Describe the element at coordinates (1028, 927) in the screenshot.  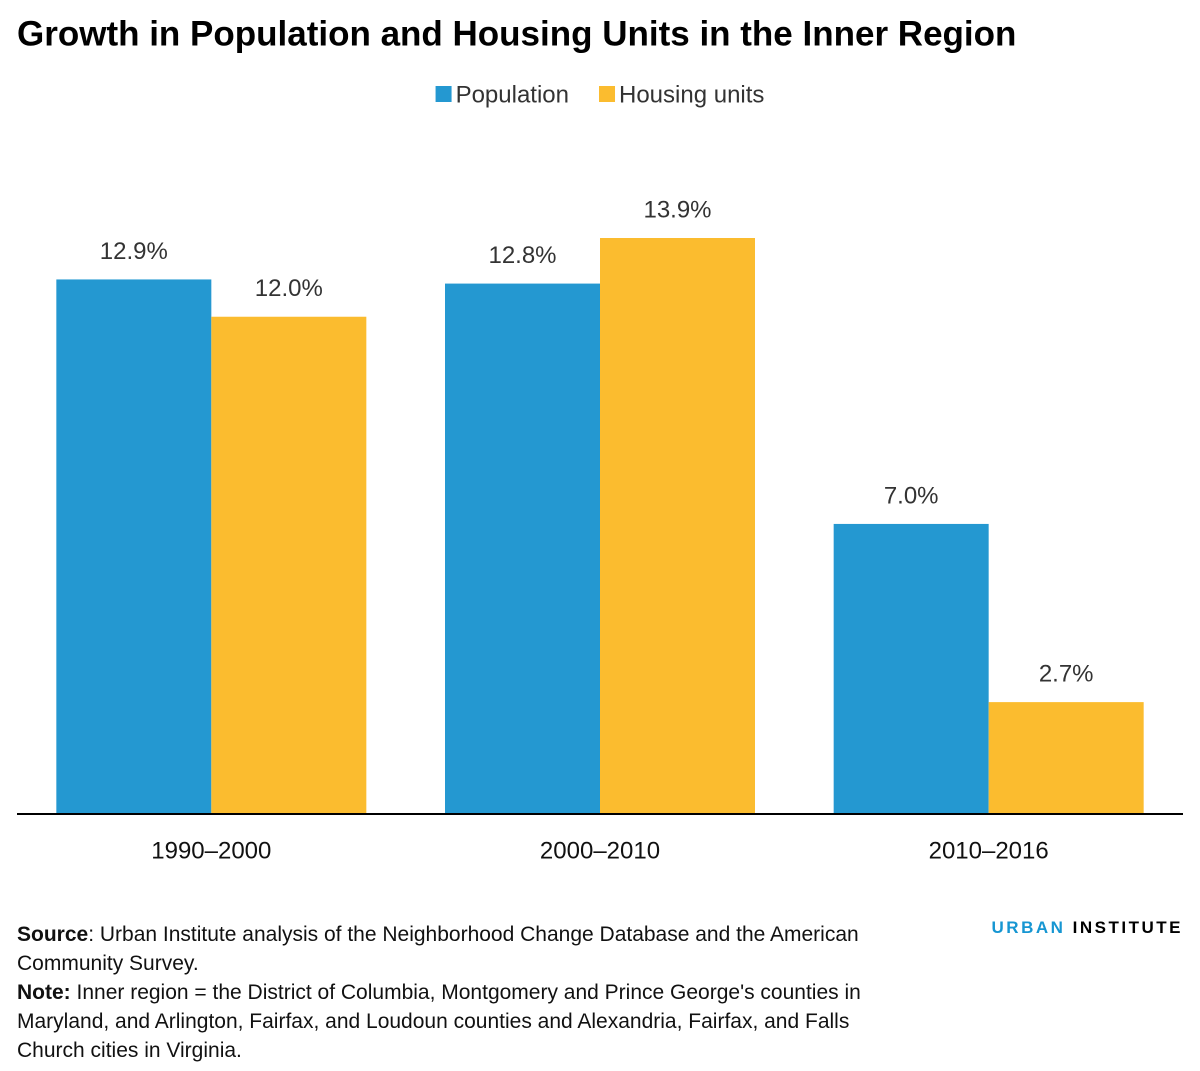
I see `logo-part: URBAN` at that location.